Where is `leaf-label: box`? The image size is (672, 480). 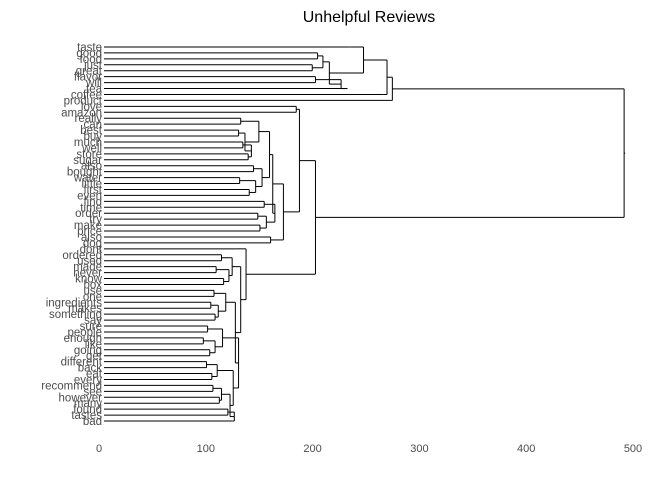
leaf-label: box is located at coordinates (92, 285).